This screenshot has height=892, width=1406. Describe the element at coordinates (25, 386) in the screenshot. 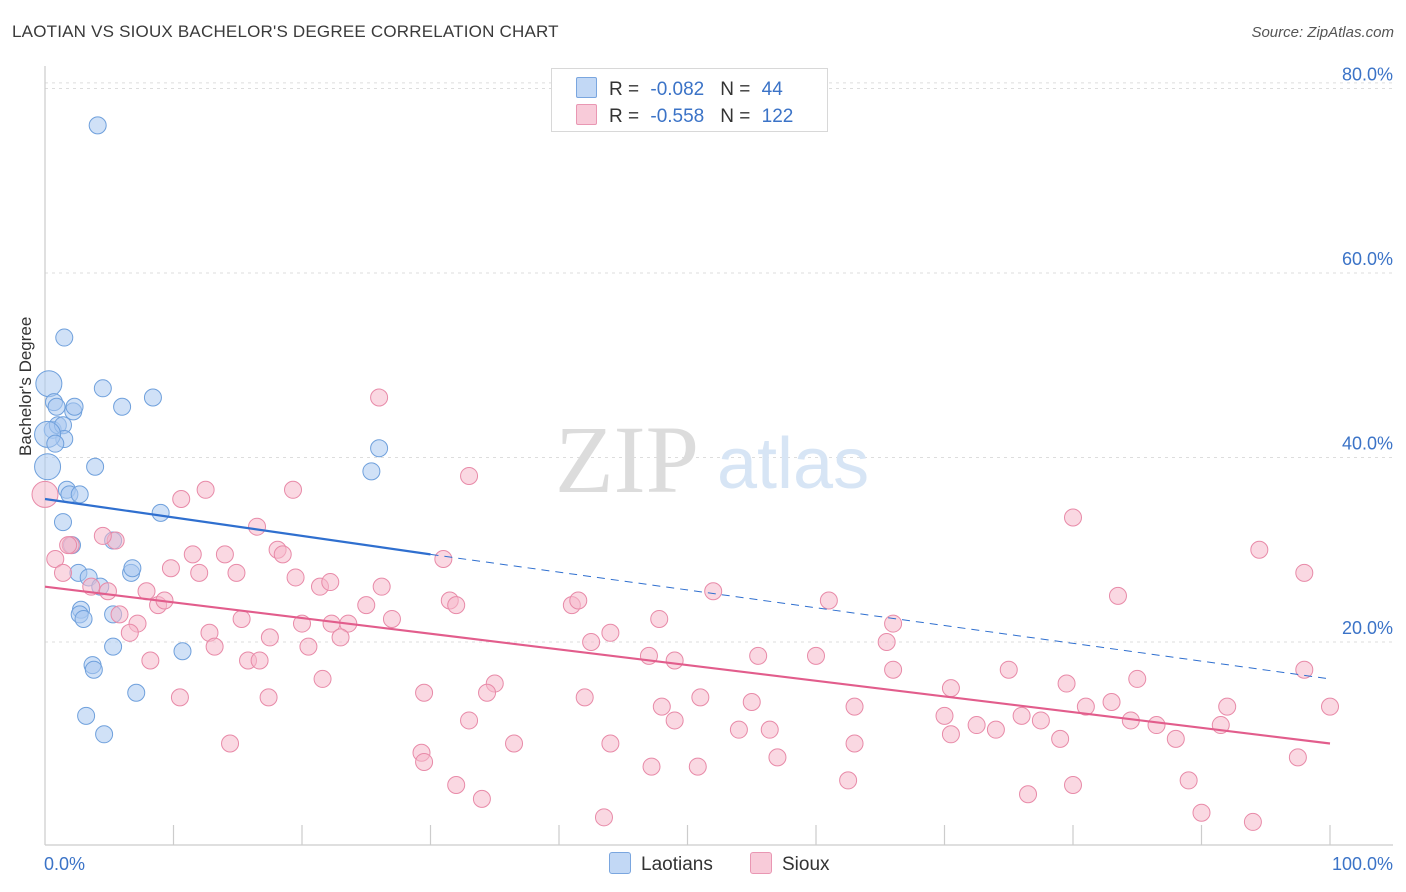

I see `y-axis-label: Bachelor's Degree` at that location.